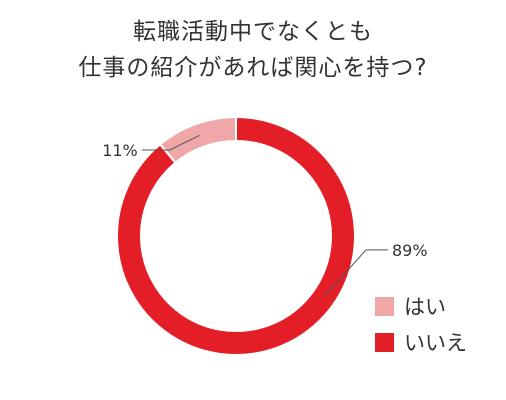  I want to click on chart-title-line-1: 転職活動中でなくとも, so click(253, 32).